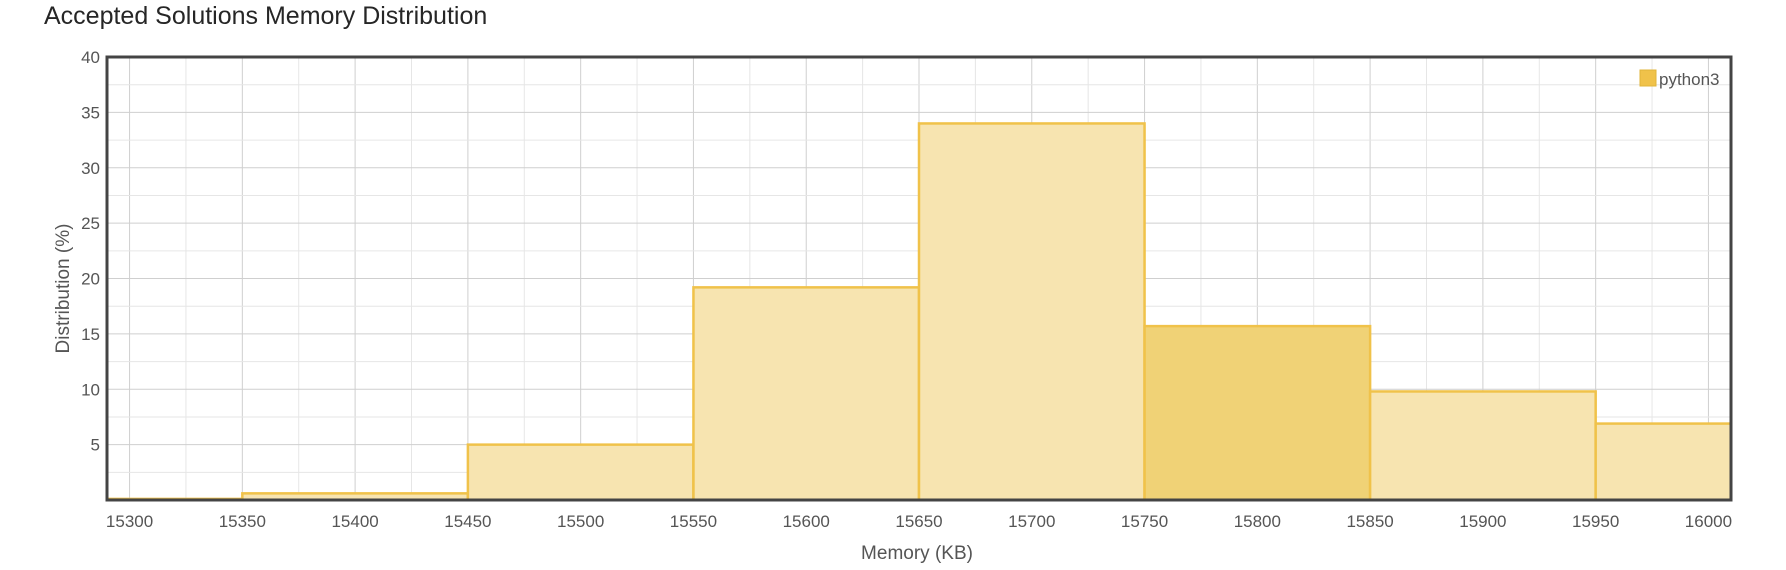 The image size is (1786, 570). What do you see at coordinates (90, 112) in the screenshot?
I see `y-tick-label: 35` at bounding box center [90, 112].